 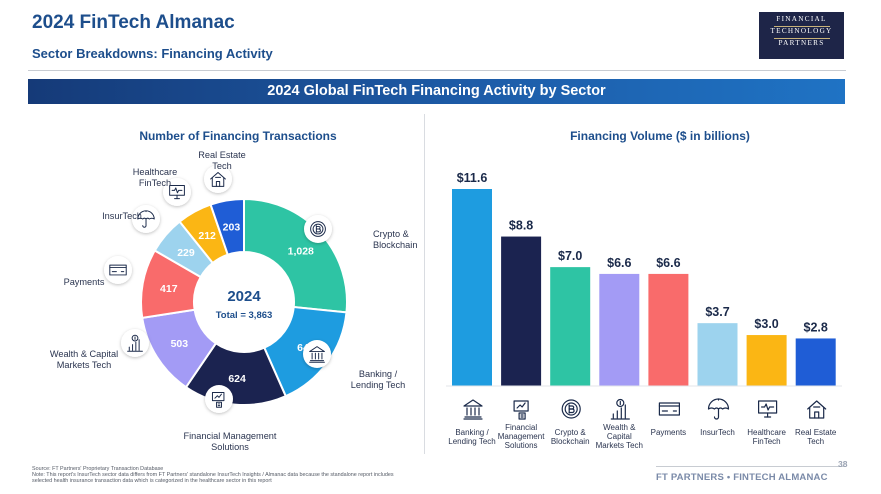 I want to click on section-divider, so click(x=424, y=284).